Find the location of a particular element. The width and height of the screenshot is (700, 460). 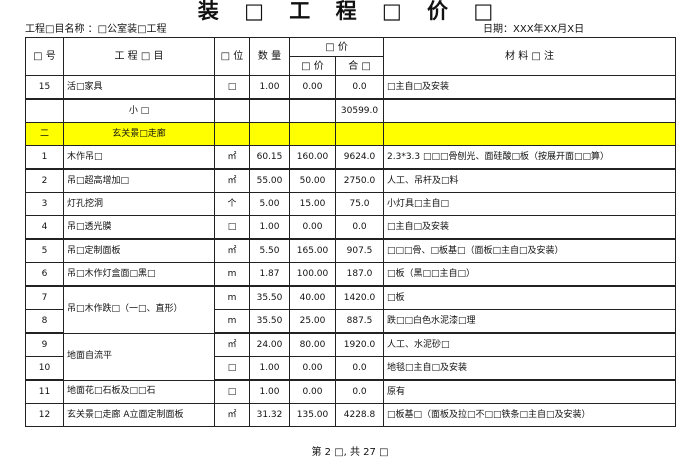

table-row: 11 地面花□石板及□□石 □ 1.00 0.00 0.0 原有 is located at coordinates (350, 391).